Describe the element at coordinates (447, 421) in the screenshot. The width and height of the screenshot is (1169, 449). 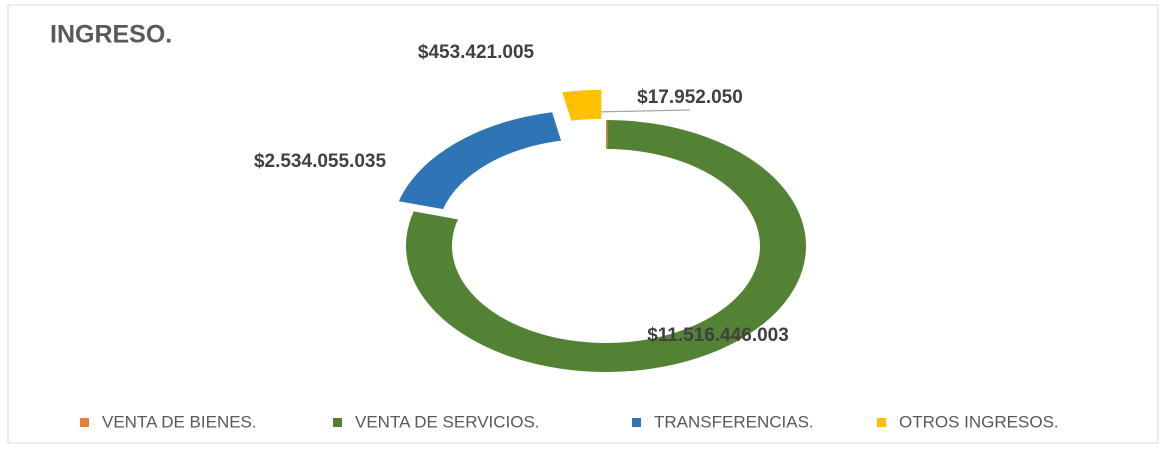
I see `legend-label: VENTA DE SERVICIOS.` at that location.